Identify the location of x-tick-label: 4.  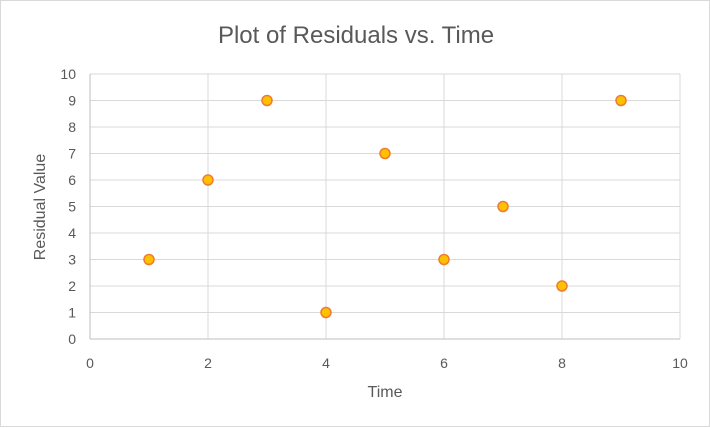
(326, 363).